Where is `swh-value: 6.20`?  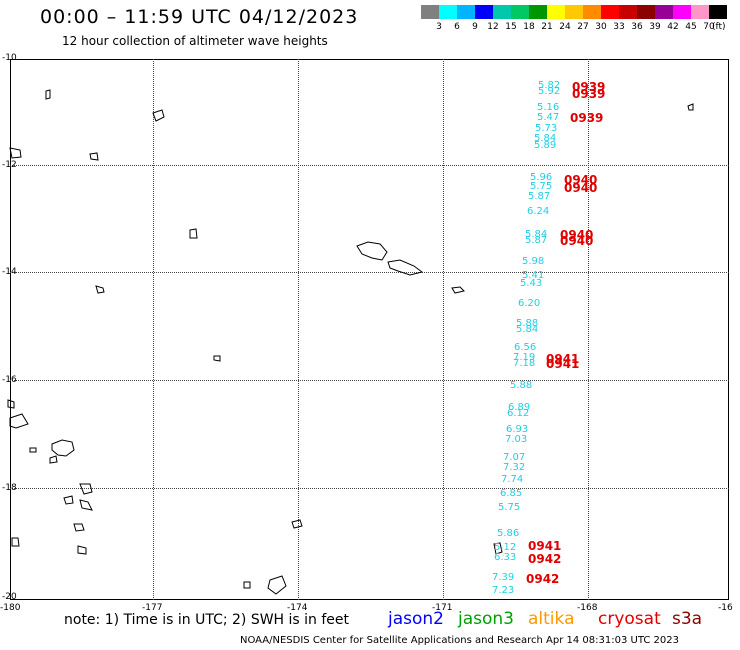
swh-value: 6.20 is located at coordinates (529, 303).